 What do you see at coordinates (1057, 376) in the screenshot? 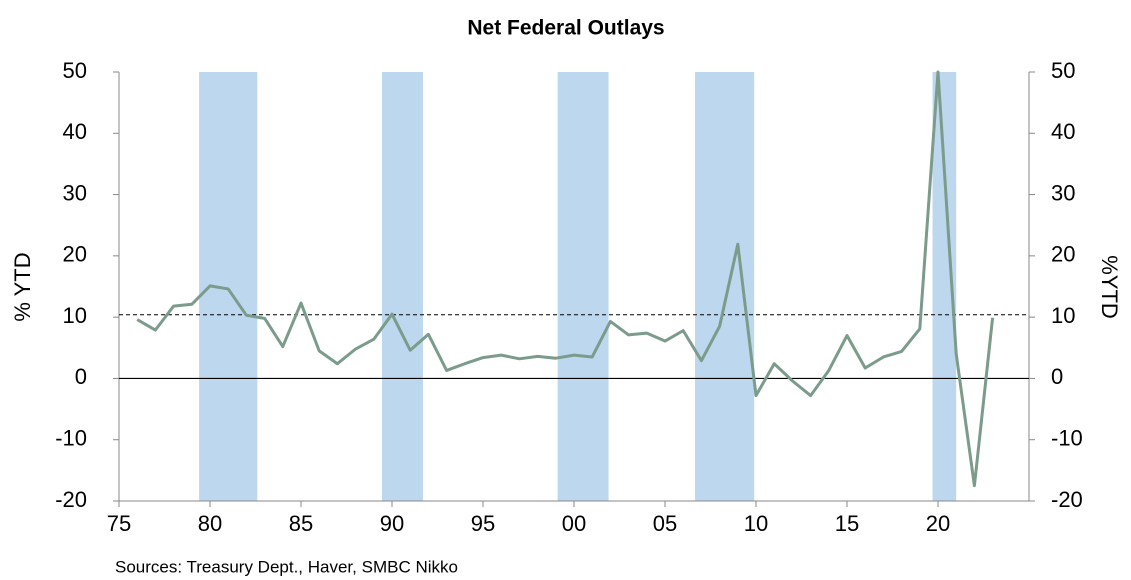
I see `y2-tick-label: 0` at bounding box center [1057, 376].